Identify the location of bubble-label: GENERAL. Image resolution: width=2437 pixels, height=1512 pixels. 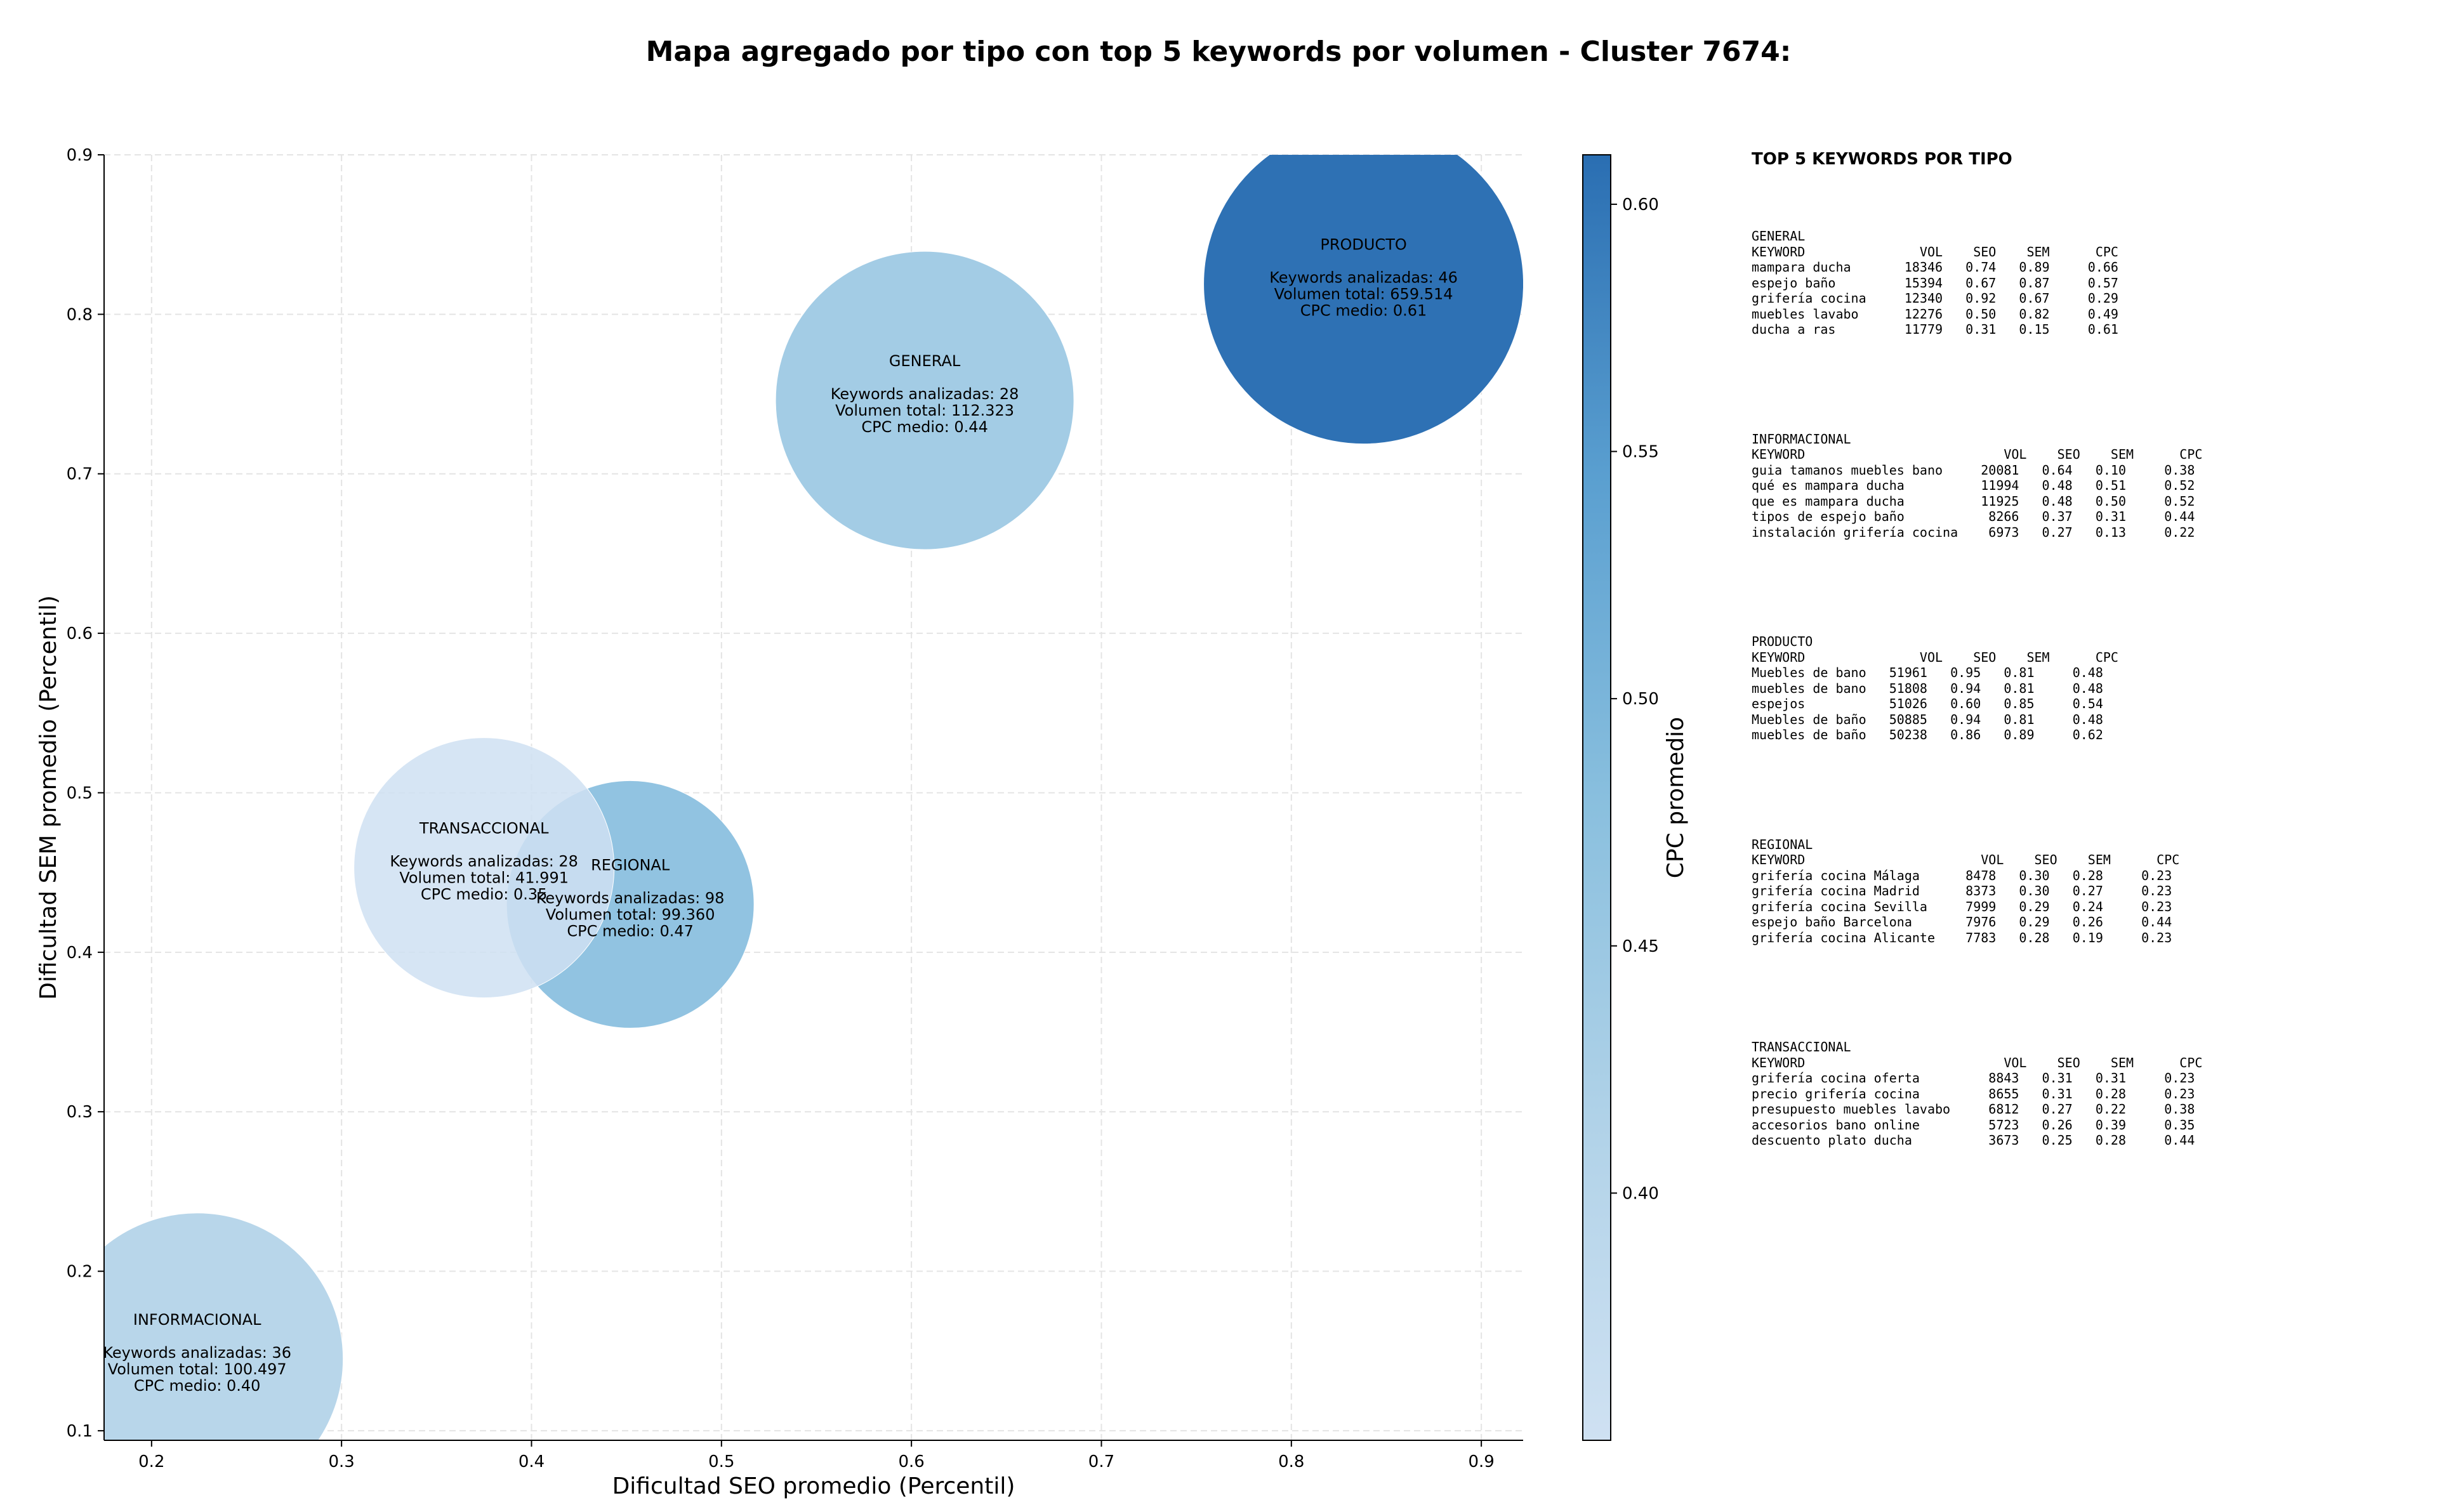
(925, 361).